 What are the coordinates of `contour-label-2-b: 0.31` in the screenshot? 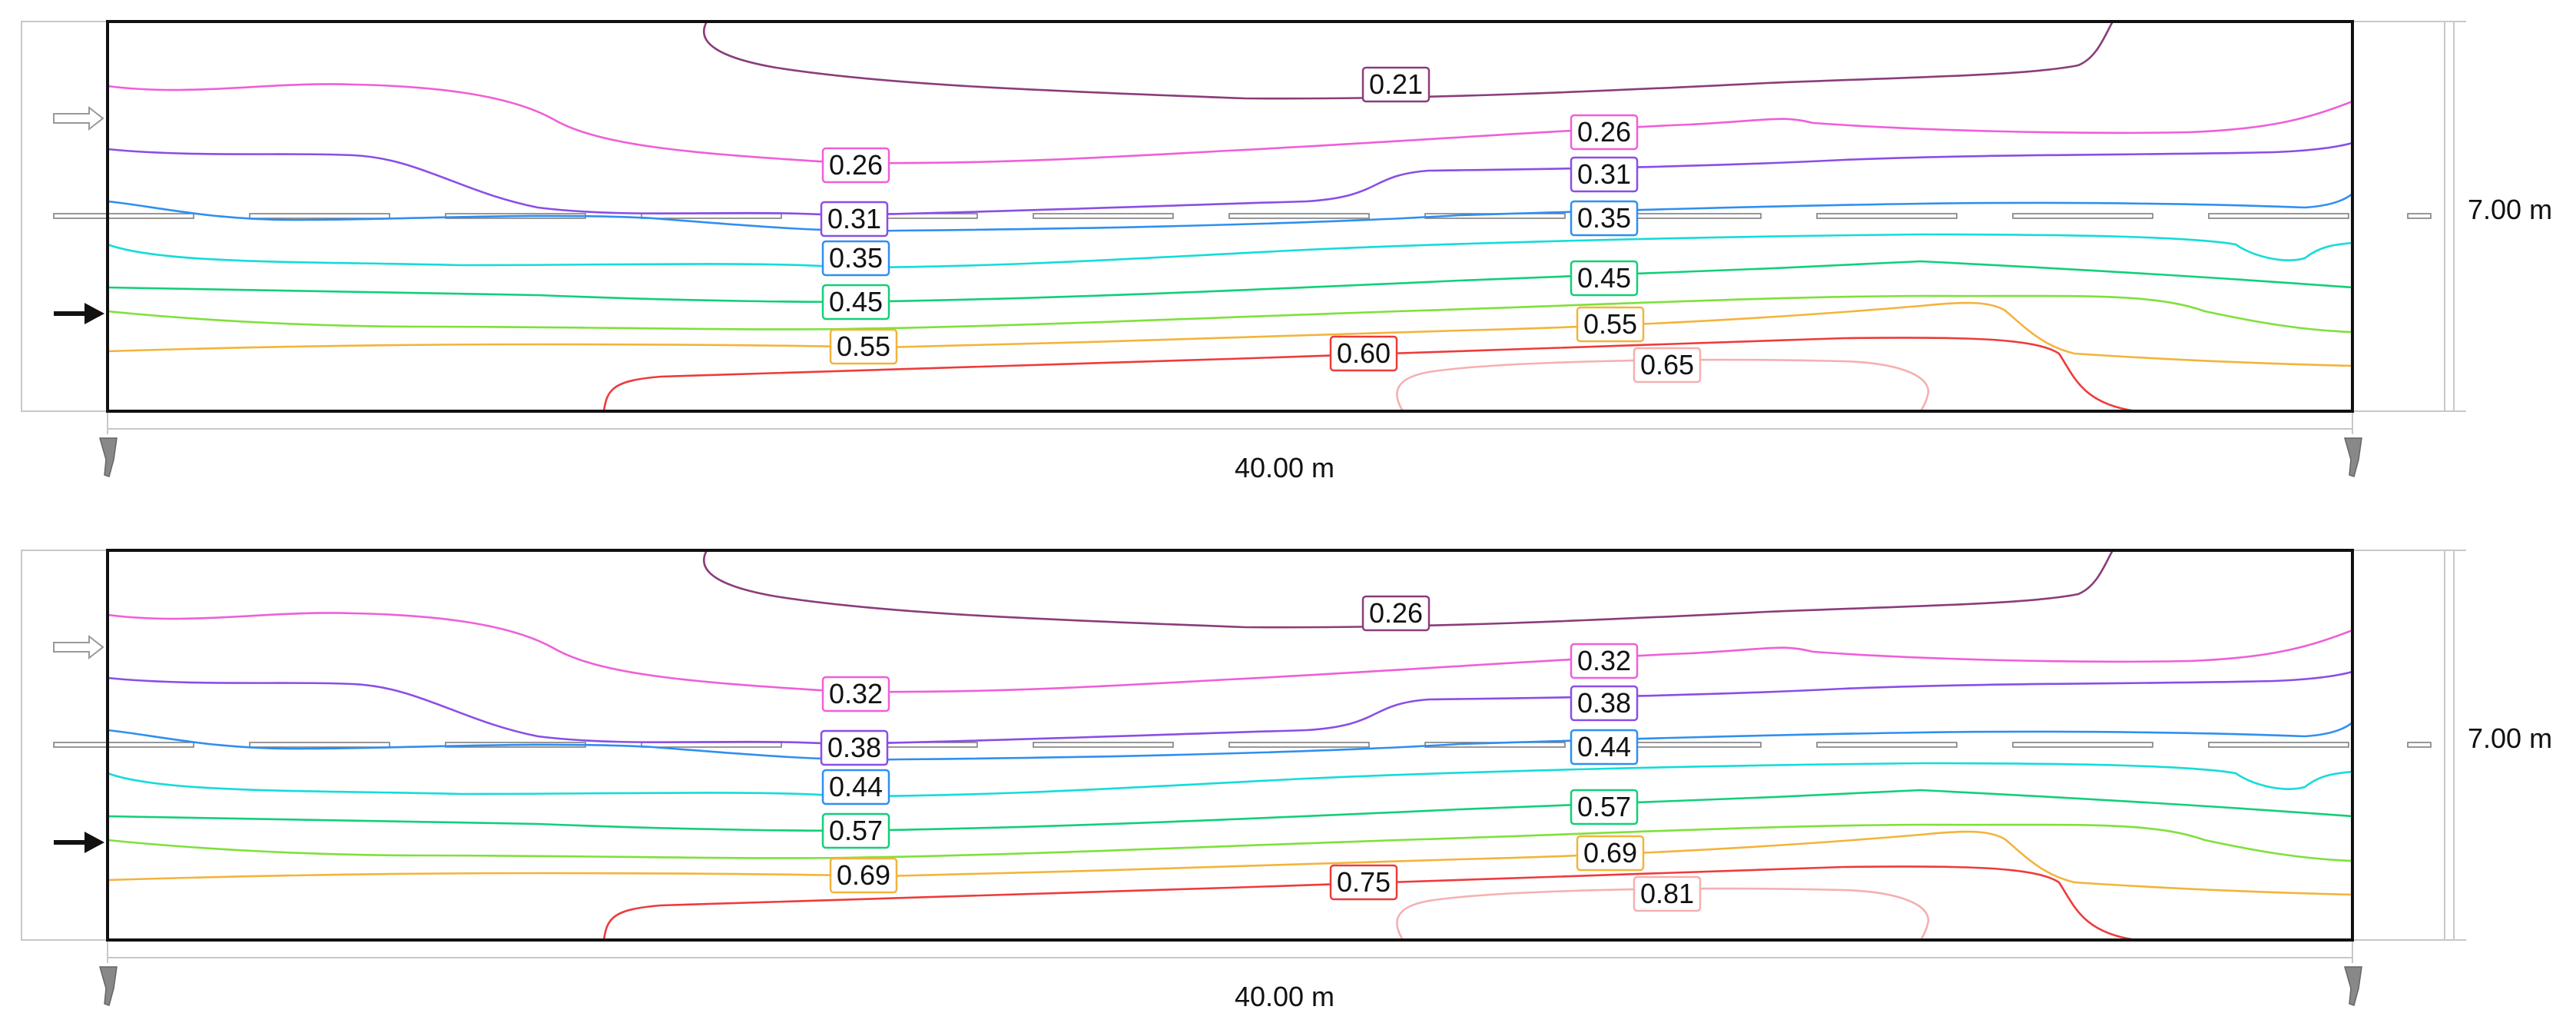 It's located at (1604, 174).